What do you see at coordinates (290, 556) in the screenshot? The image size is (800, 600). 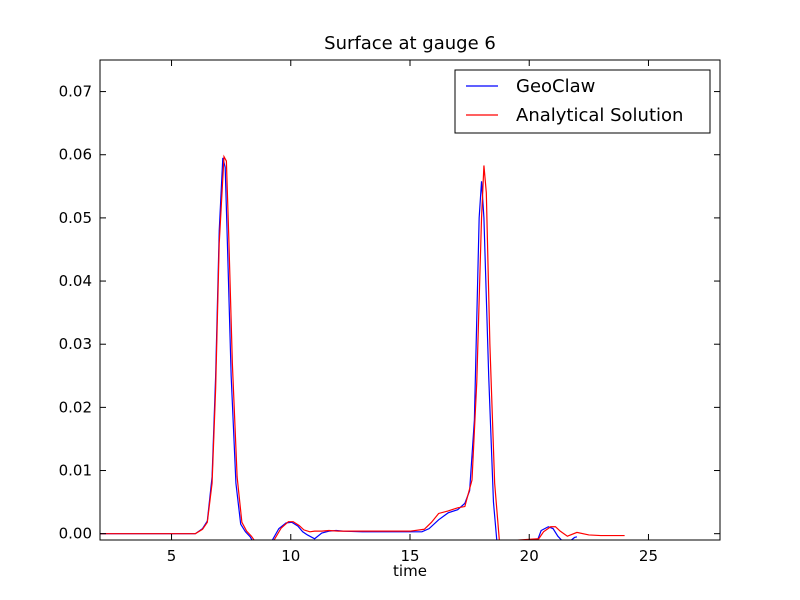 I see `x-tick-label: 10` at bounding box center [290, 556].